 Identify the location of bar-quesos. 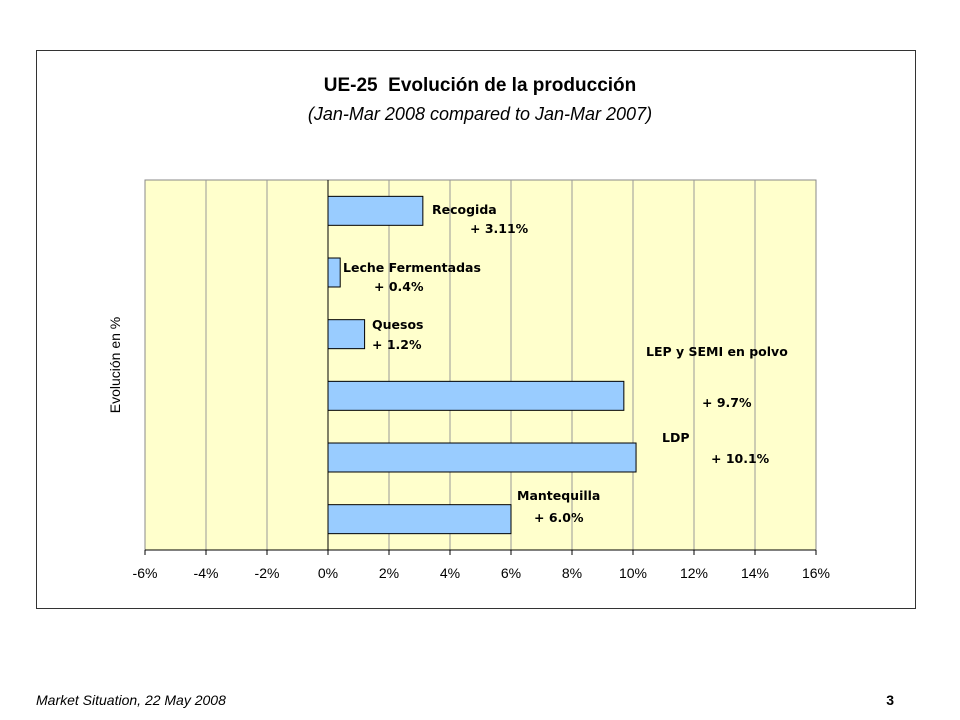
(346, 334).